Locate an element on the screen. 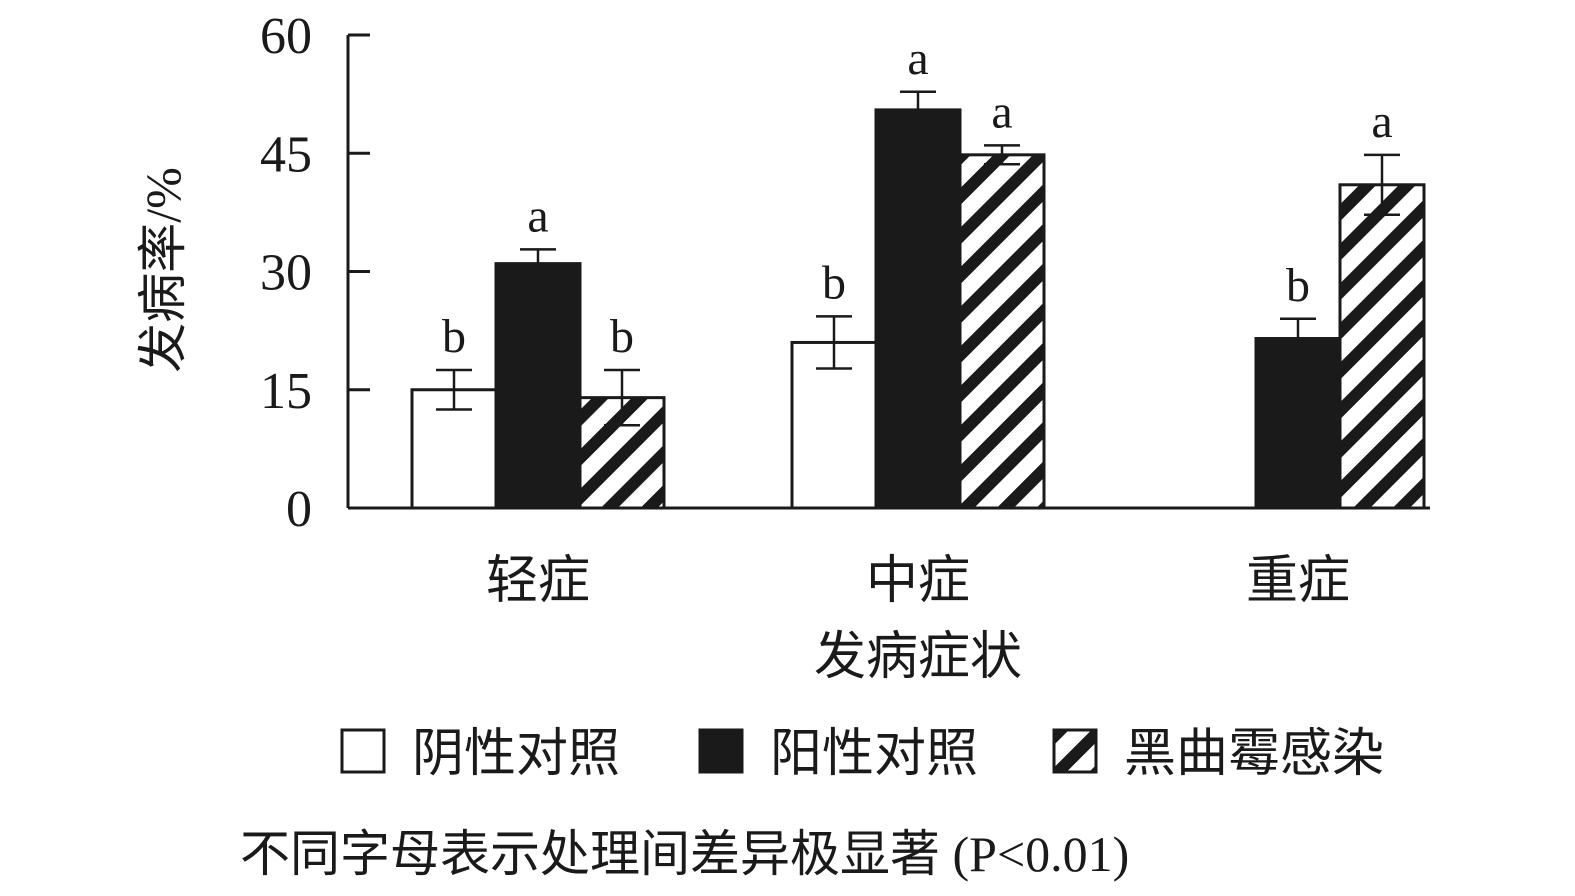 The height and width of the screenshot is (896, 1575). y-tick-label: 0 is located at coordinates (299, 509).